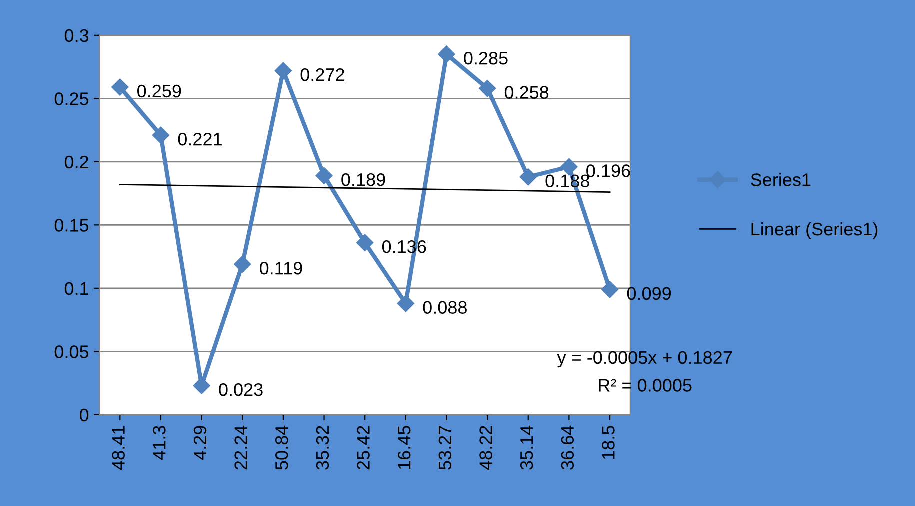 The image size is (915, 506). I want to click on data-label: 0.221, so click(200, 139).